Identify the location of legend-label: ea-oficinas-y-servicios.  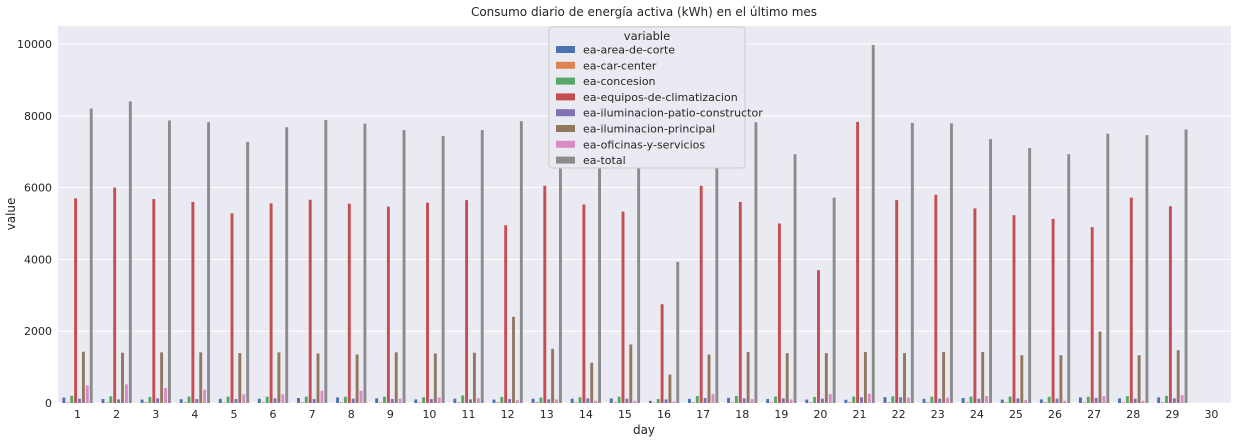
(644, 144).